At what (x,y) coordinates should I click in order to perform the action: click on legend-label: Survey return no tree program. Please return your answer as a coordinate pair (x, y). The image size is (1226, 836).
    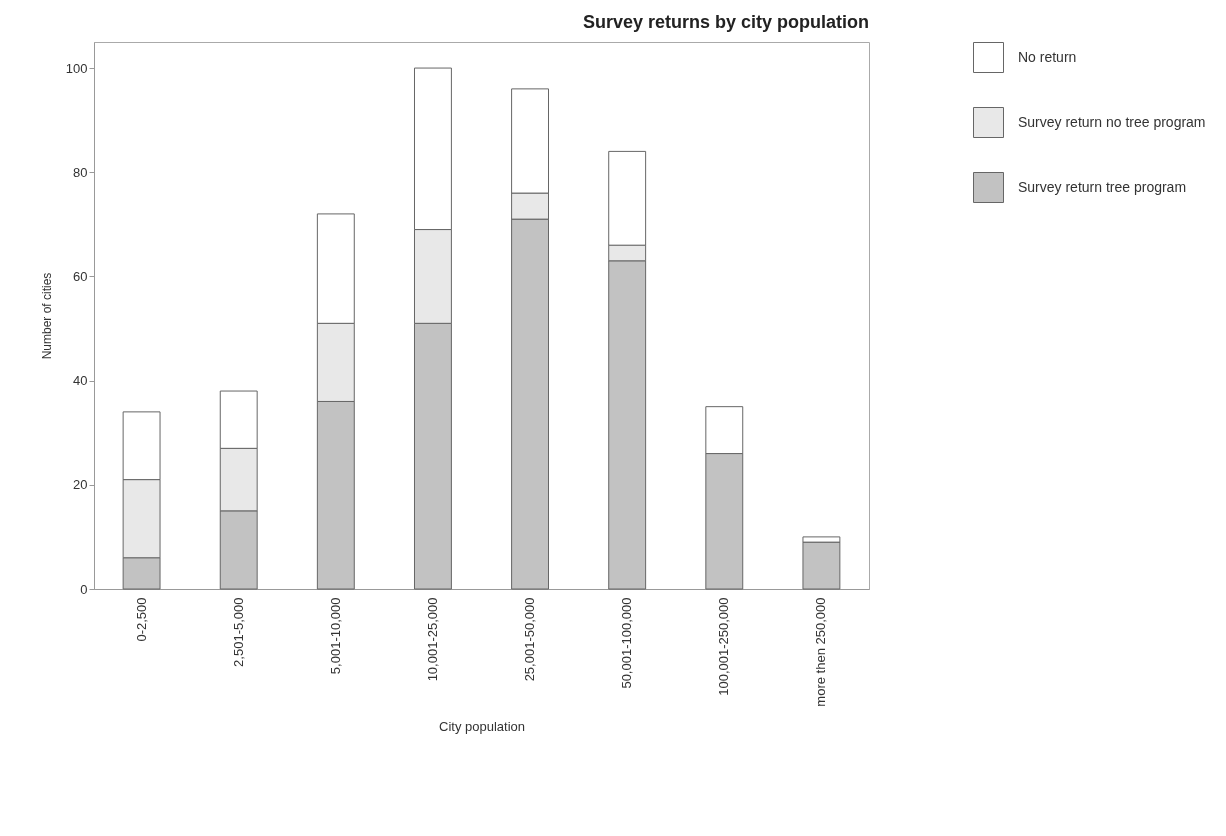
    Looking at the image, I should click on (1112, 121).